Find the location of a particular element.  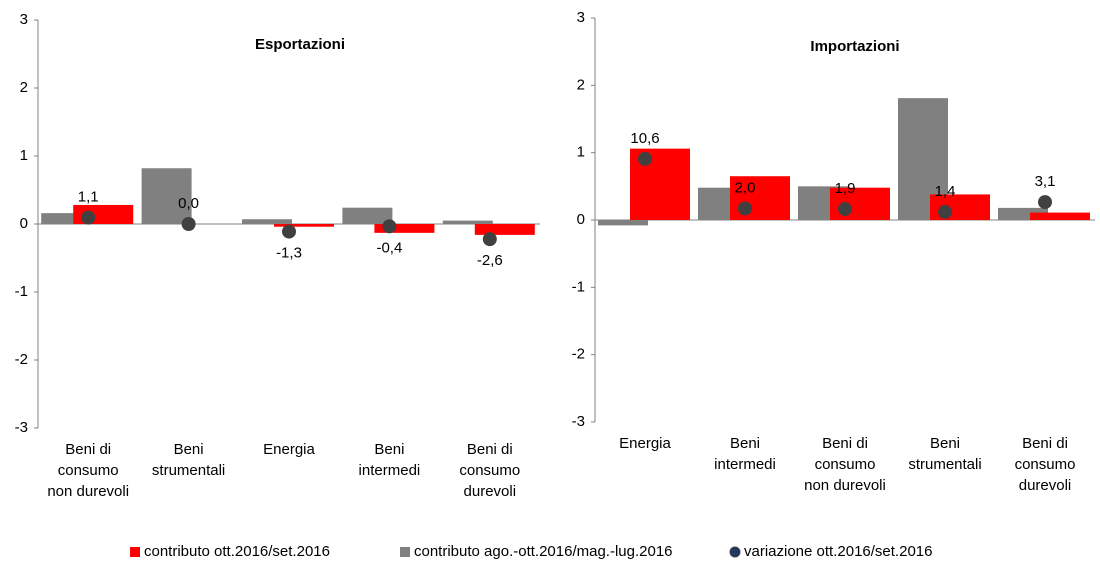

legend-label: variazione ott.2016/set.2016 is located at coordinates (838, 551).